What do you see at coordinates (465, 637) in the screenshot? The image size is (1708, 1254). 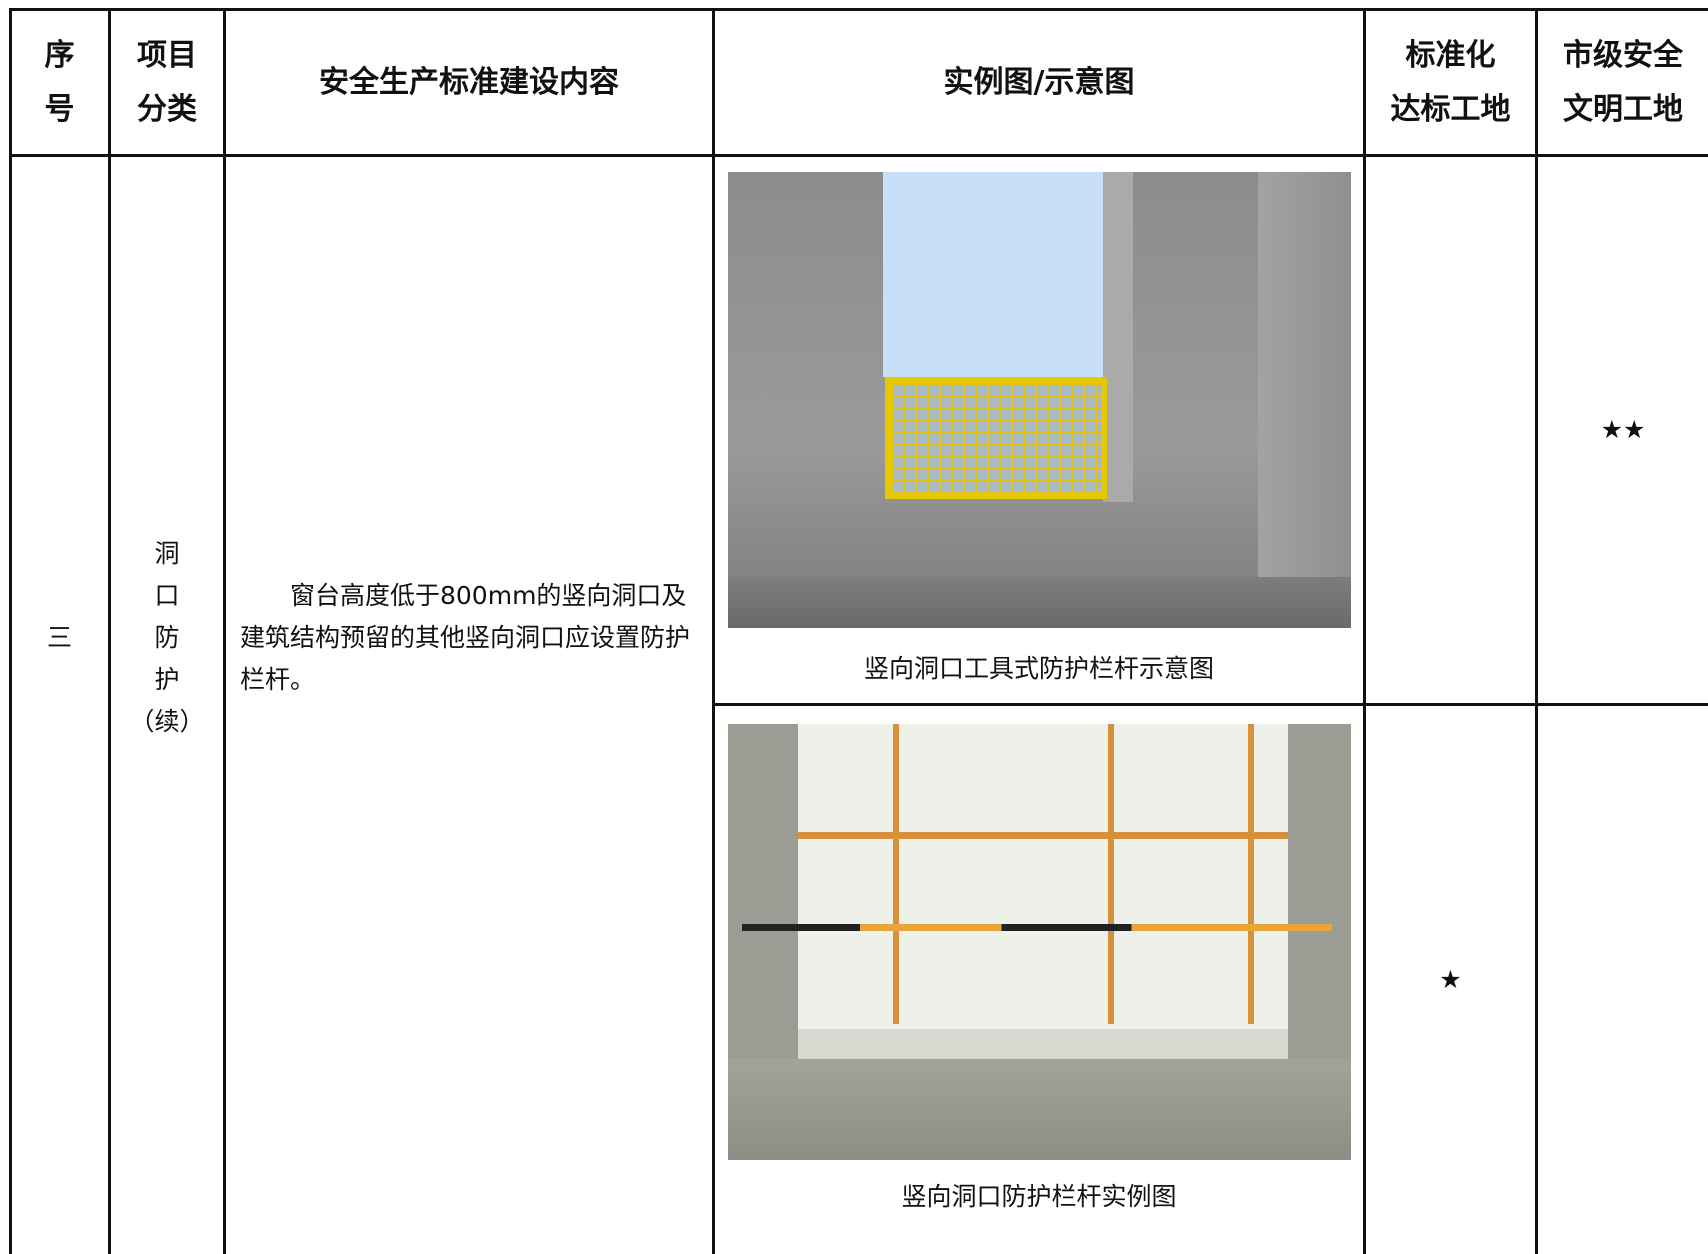 I see `content-text: 窗台高度低于800mm的竖向洞口及建筑结构预留的其他竖向洞口应设置防护栏杆。` at bounding box center [465, 637].